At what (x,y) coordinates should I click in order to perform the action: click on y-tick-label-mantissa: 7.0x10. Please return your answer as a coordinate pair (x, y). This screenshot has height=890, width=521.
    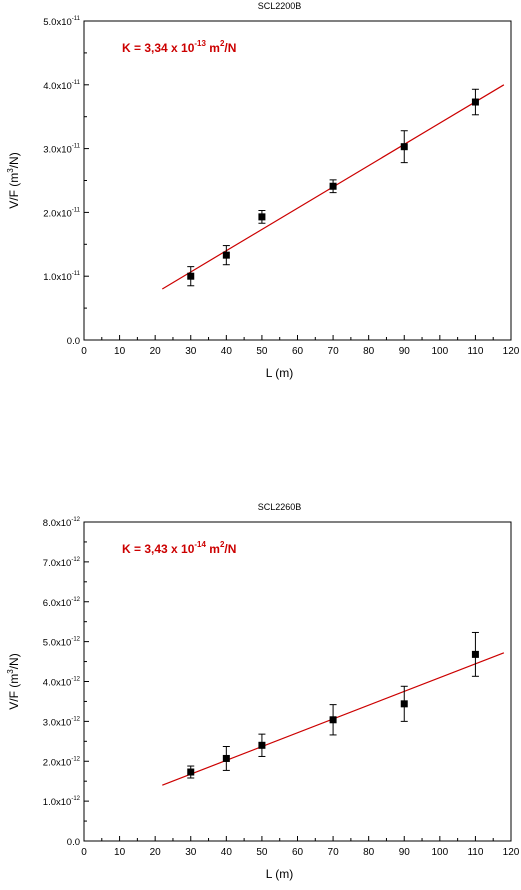
    Looking at the image, I should click on (57, 563).